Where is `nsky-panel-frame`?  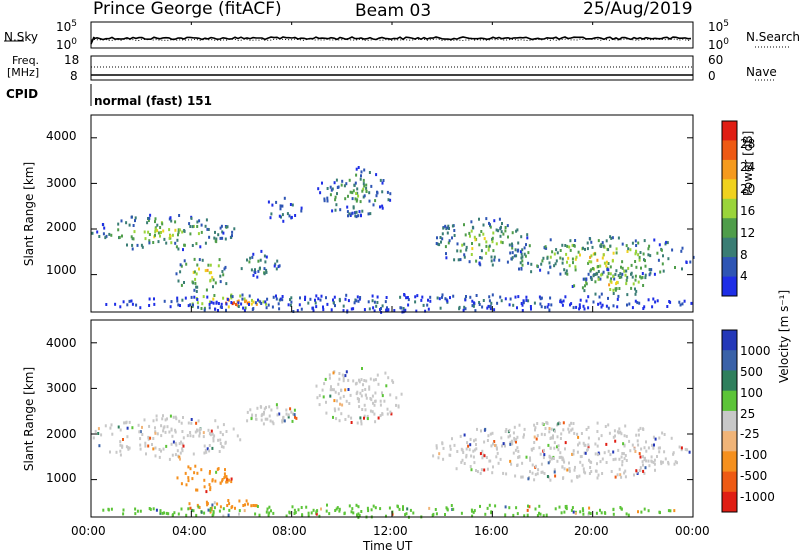 nsky-panel-frame is located at coordinates (392, 35).